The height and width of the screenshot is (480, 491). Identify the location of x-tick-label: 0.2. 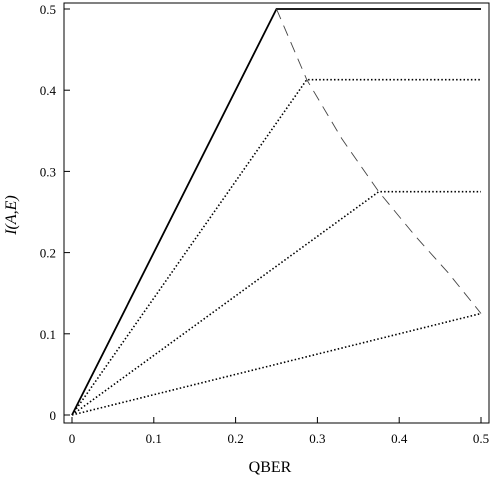
(235, 438).